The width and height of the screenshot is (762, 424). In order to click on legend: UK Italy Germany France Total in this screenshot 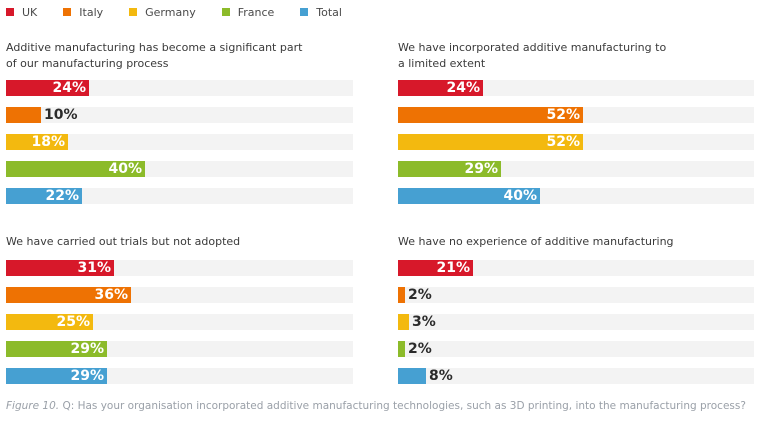, I will do `click(187, 12)`.